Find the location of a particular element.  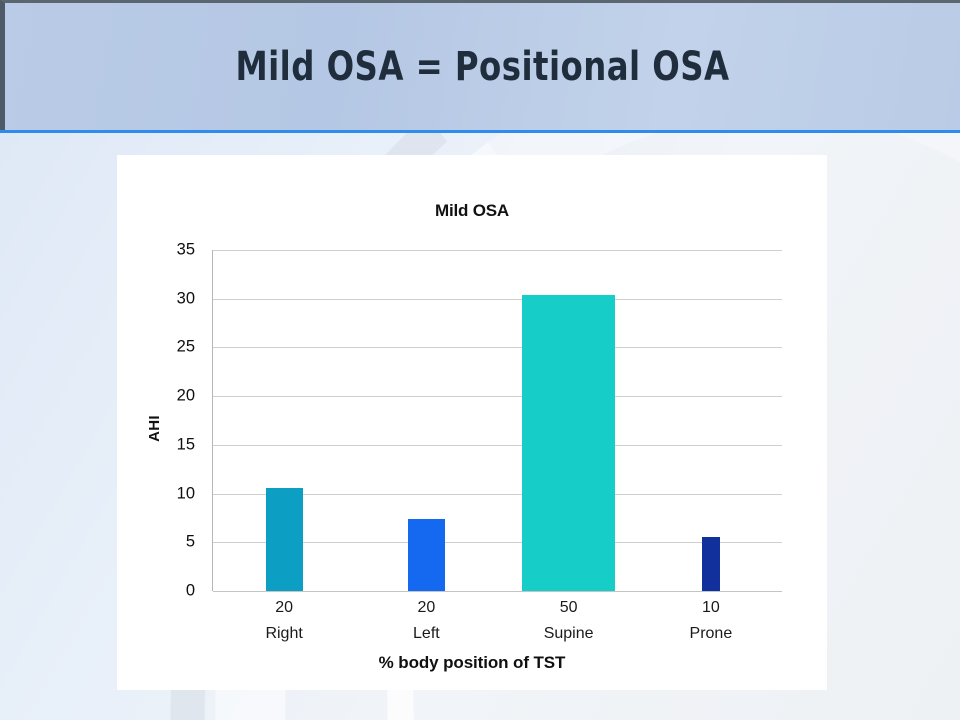

x-tick-position: Left is located at coordinates (426, 633).